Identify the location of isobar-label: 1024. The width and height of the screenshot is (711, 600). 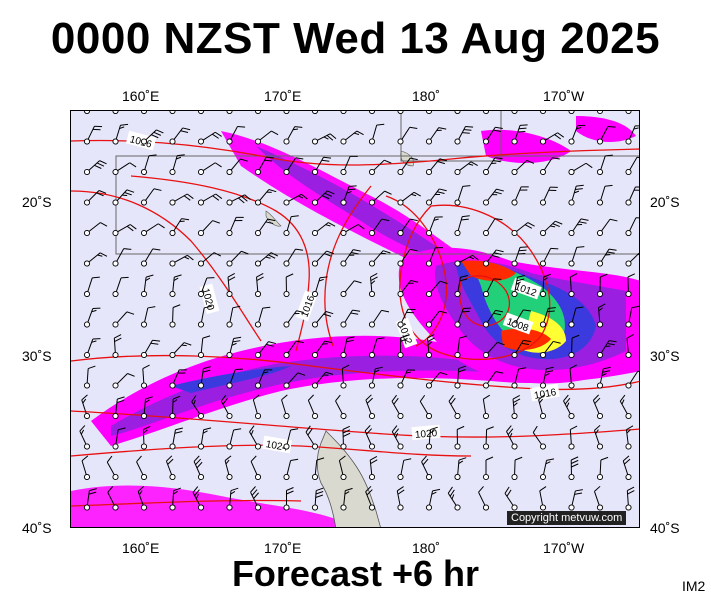
(277, 446).